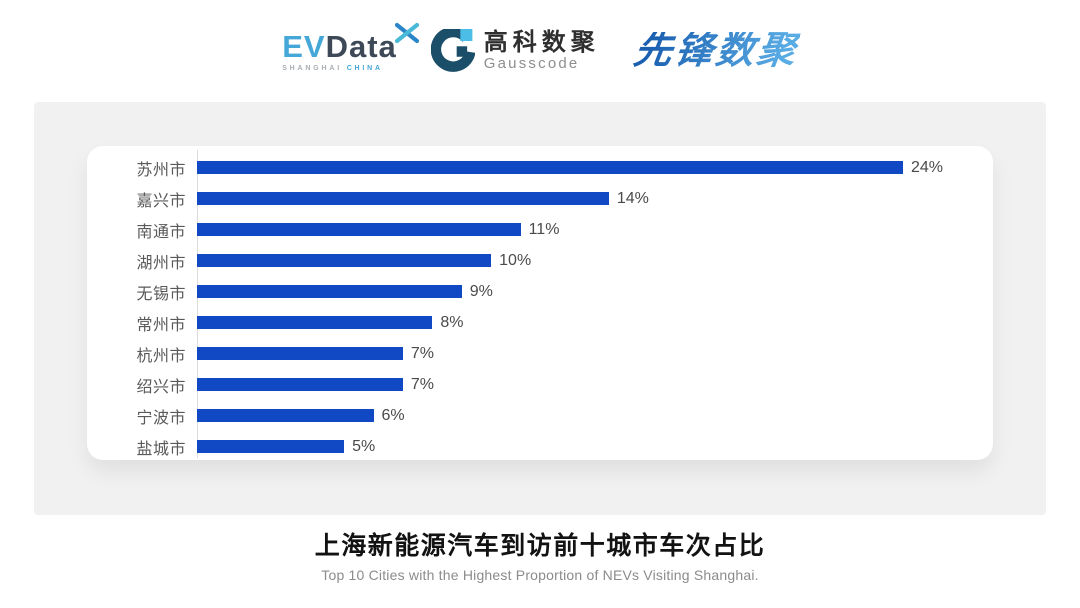  Describe the element at coordinates (161, 387) in the screenshot. I see `bar-row-label: 绍兴市` at that location.